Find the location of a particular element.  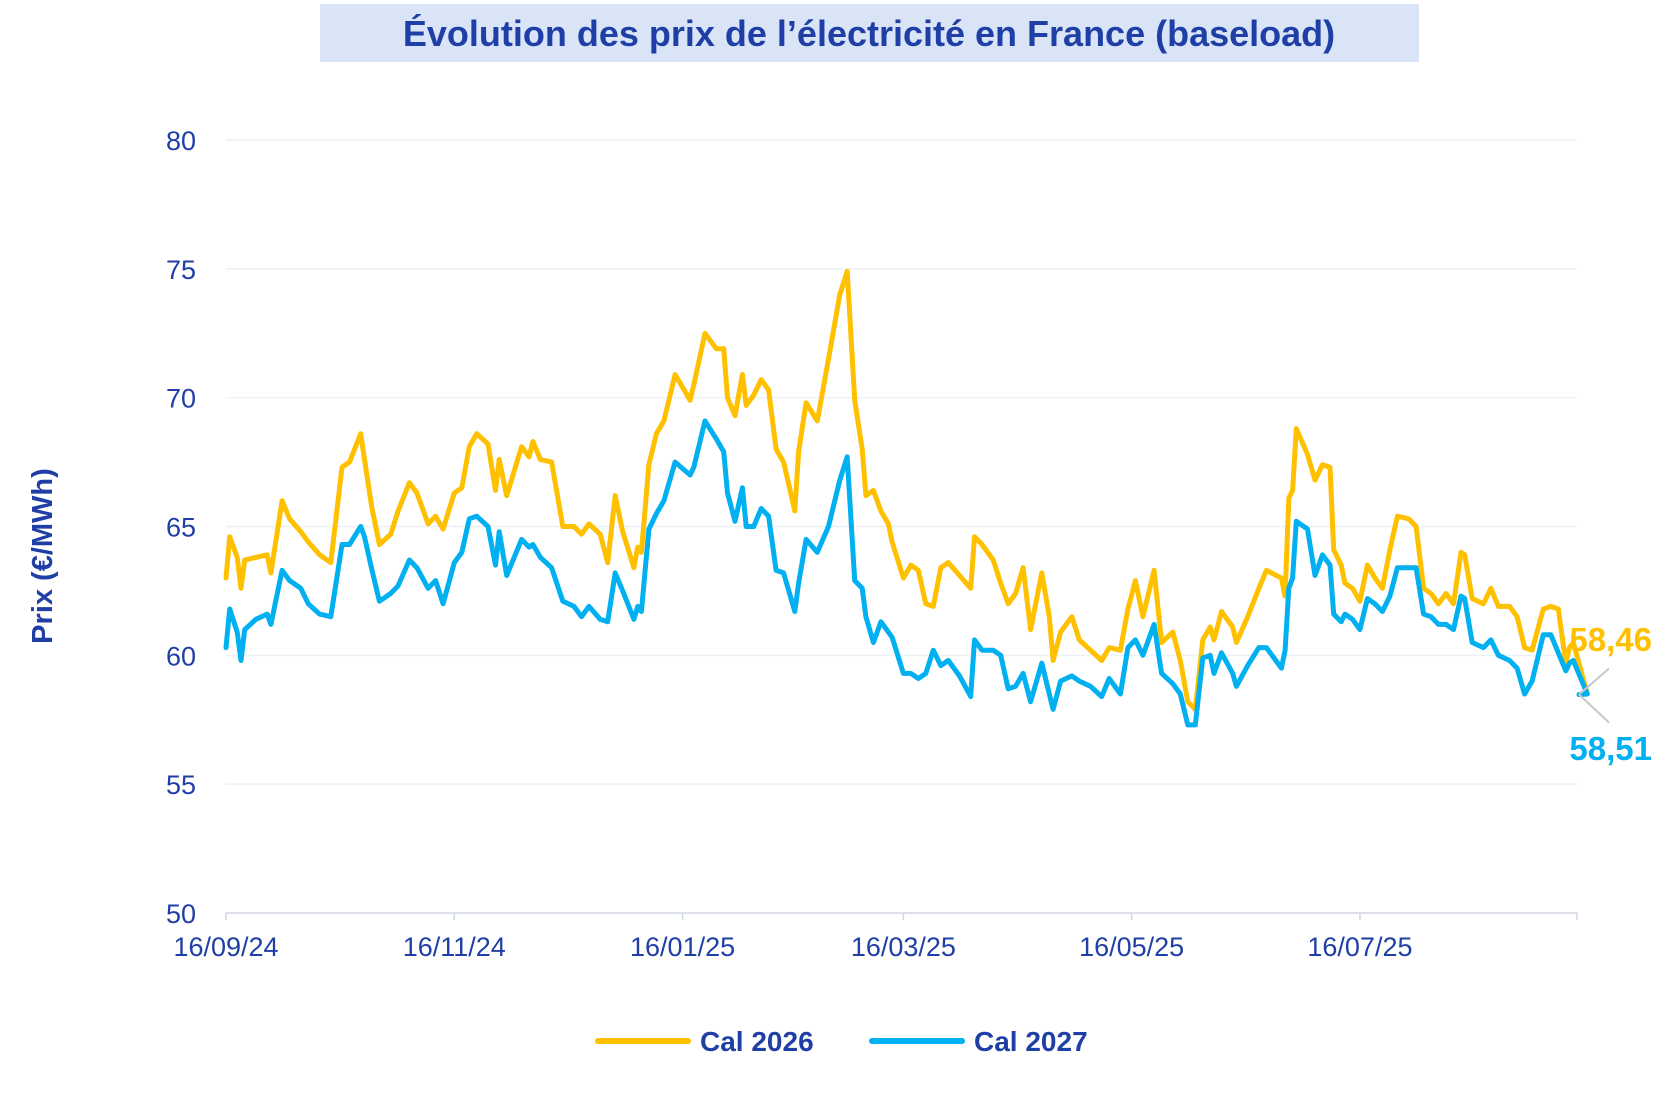

y-tick-label: 70 is located at coordinates (181, 399).